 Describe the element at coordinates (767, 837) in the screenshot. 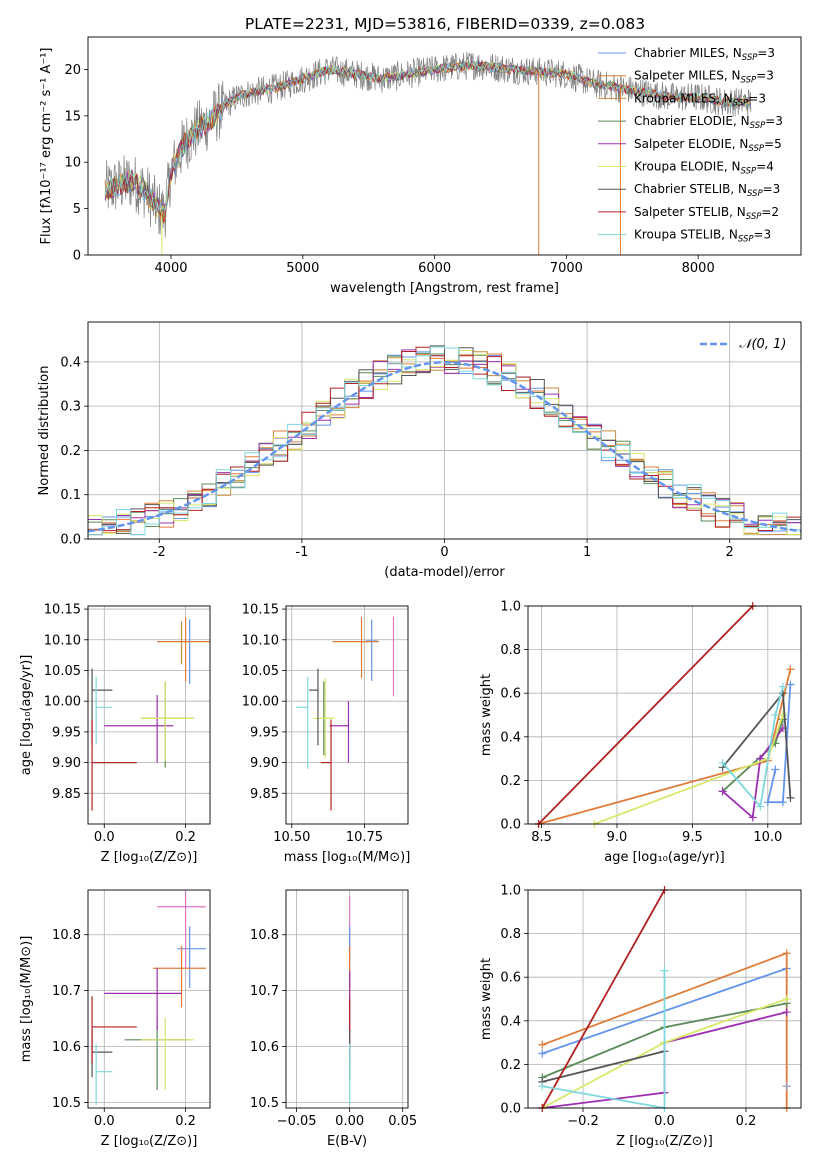

I see `x-tick-label: 10.0` at that location.